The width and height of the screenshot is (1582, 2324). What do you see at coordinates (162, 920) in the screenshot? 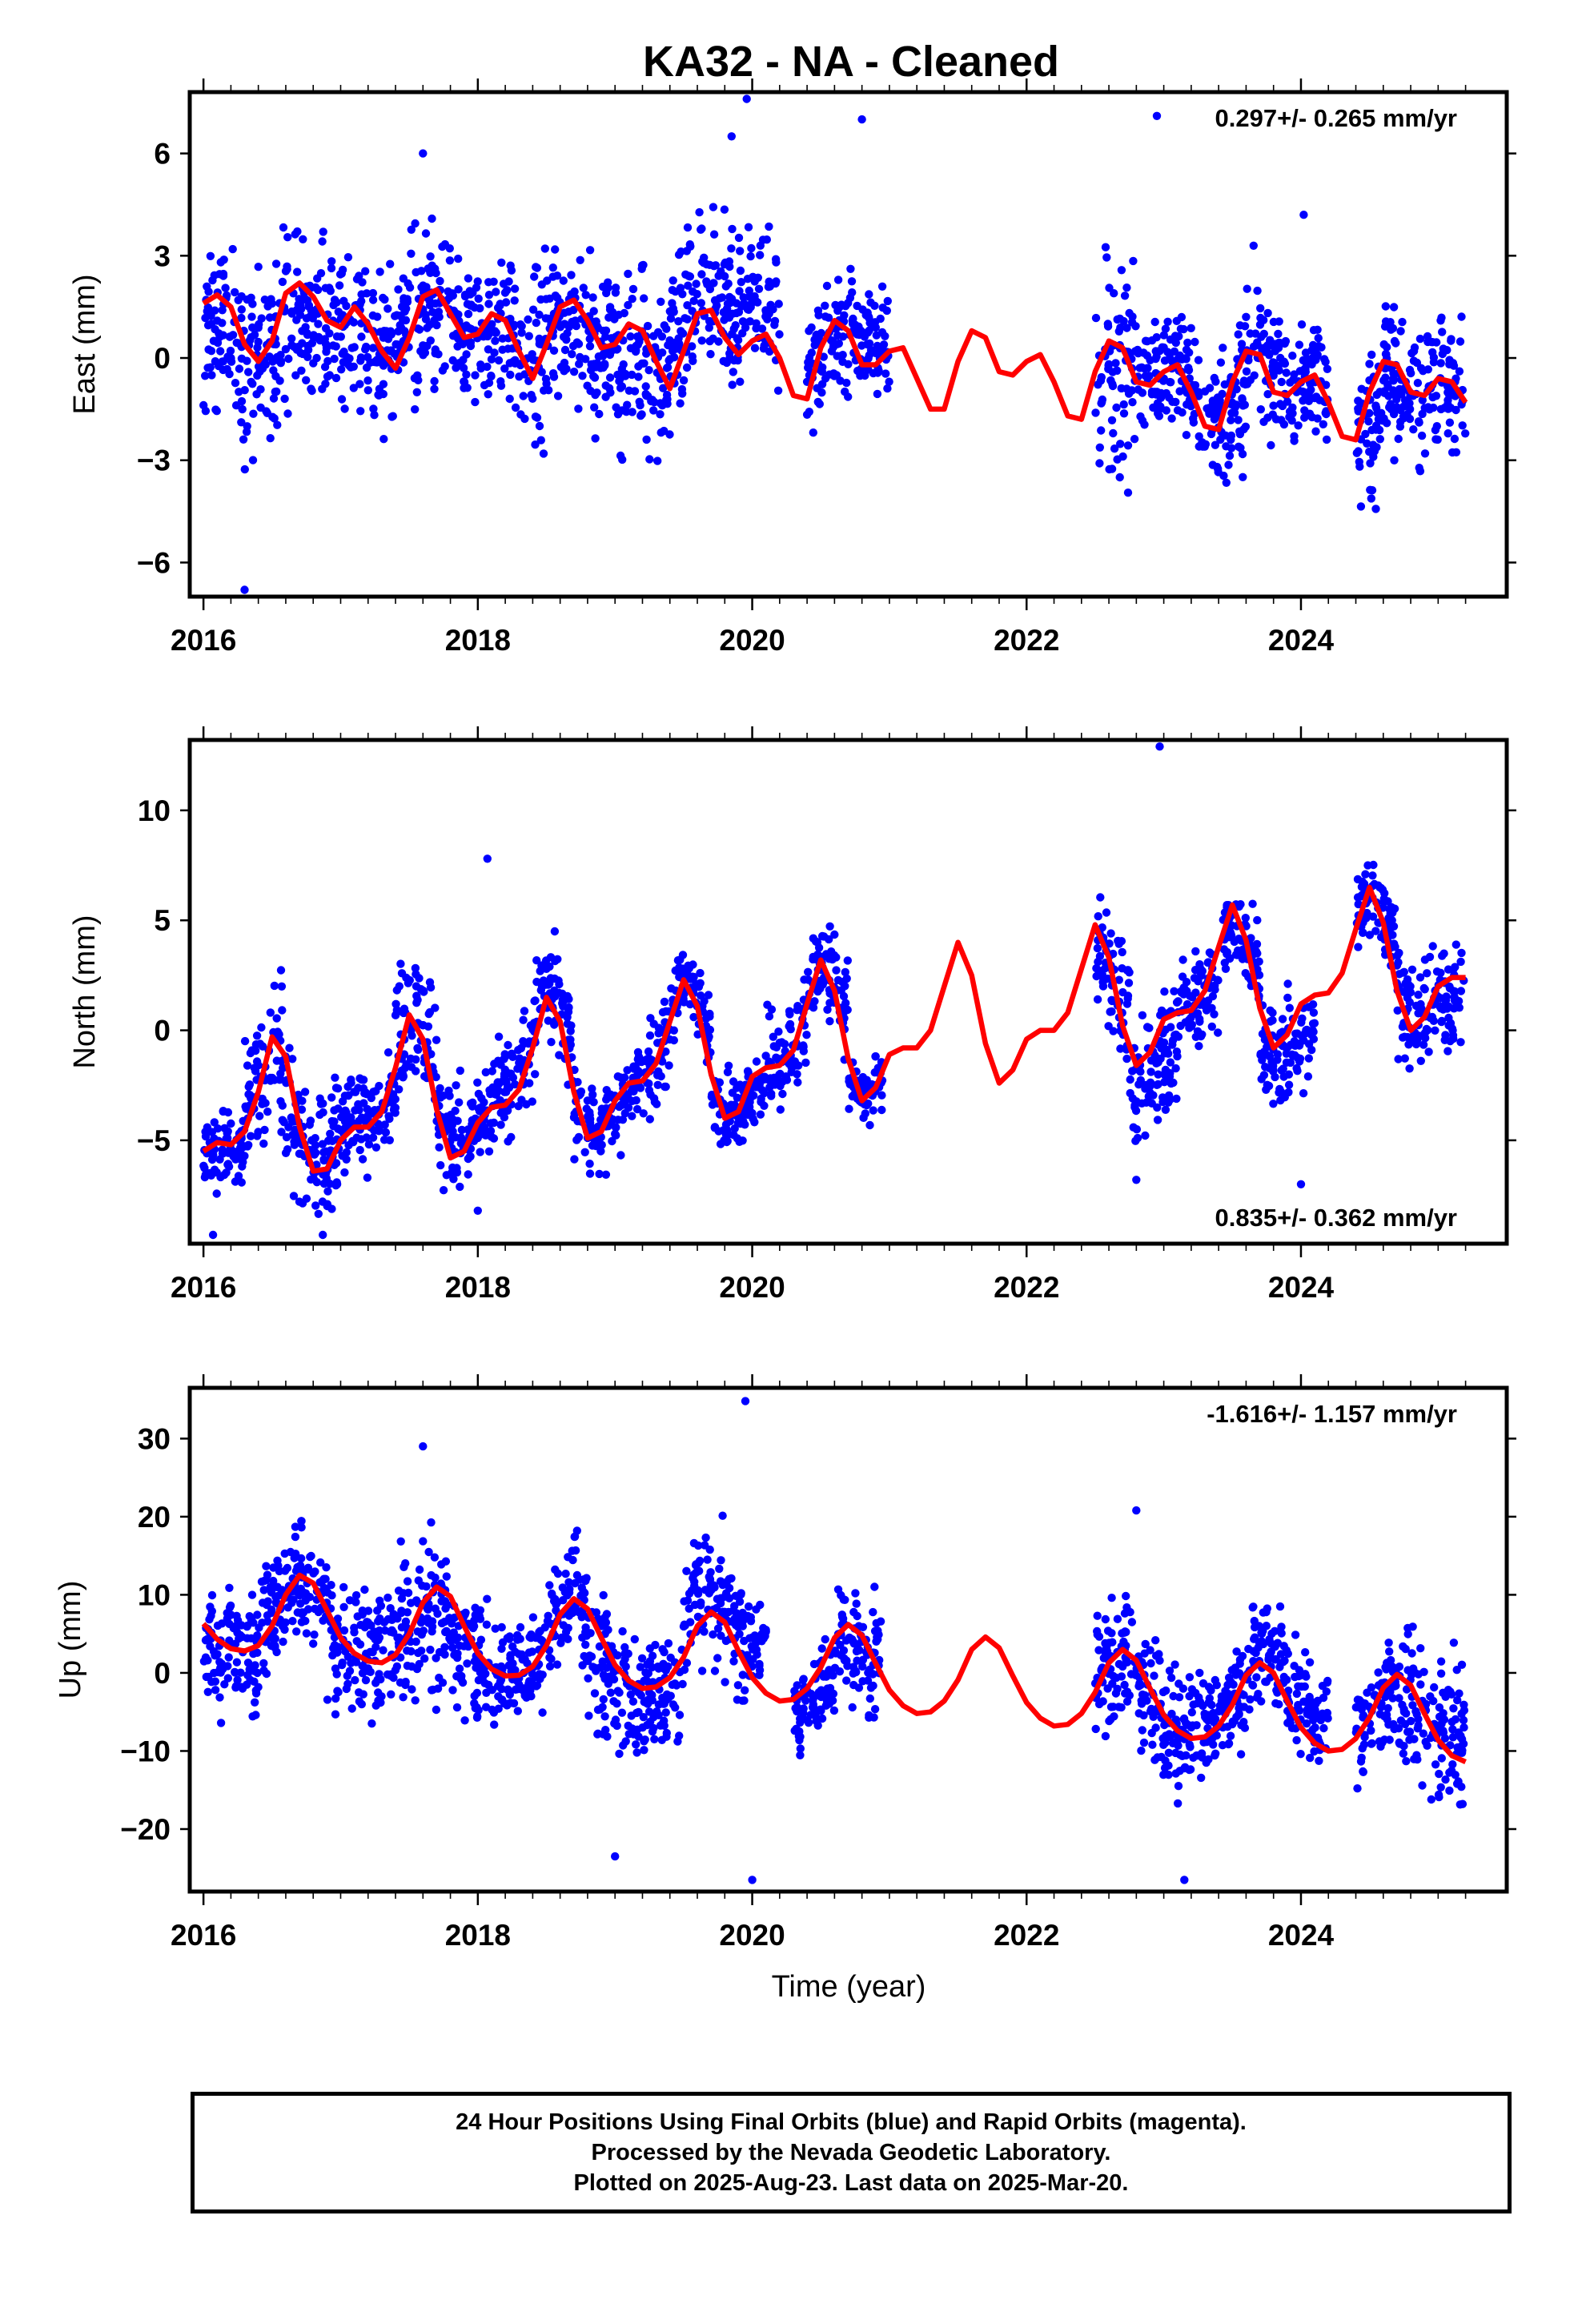
I see `north-ytick-label: 5` at bounding box center [162, 920].